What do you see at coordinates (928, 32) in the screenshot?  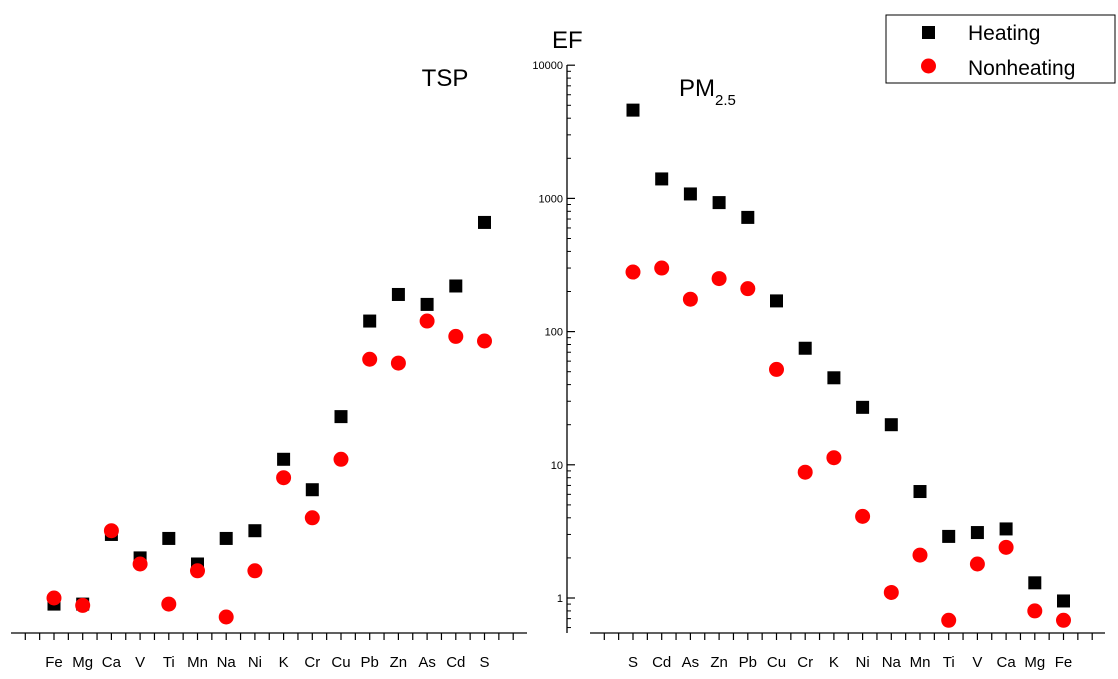 I see `legend-heating-marker` at bounding box center [928, 32].